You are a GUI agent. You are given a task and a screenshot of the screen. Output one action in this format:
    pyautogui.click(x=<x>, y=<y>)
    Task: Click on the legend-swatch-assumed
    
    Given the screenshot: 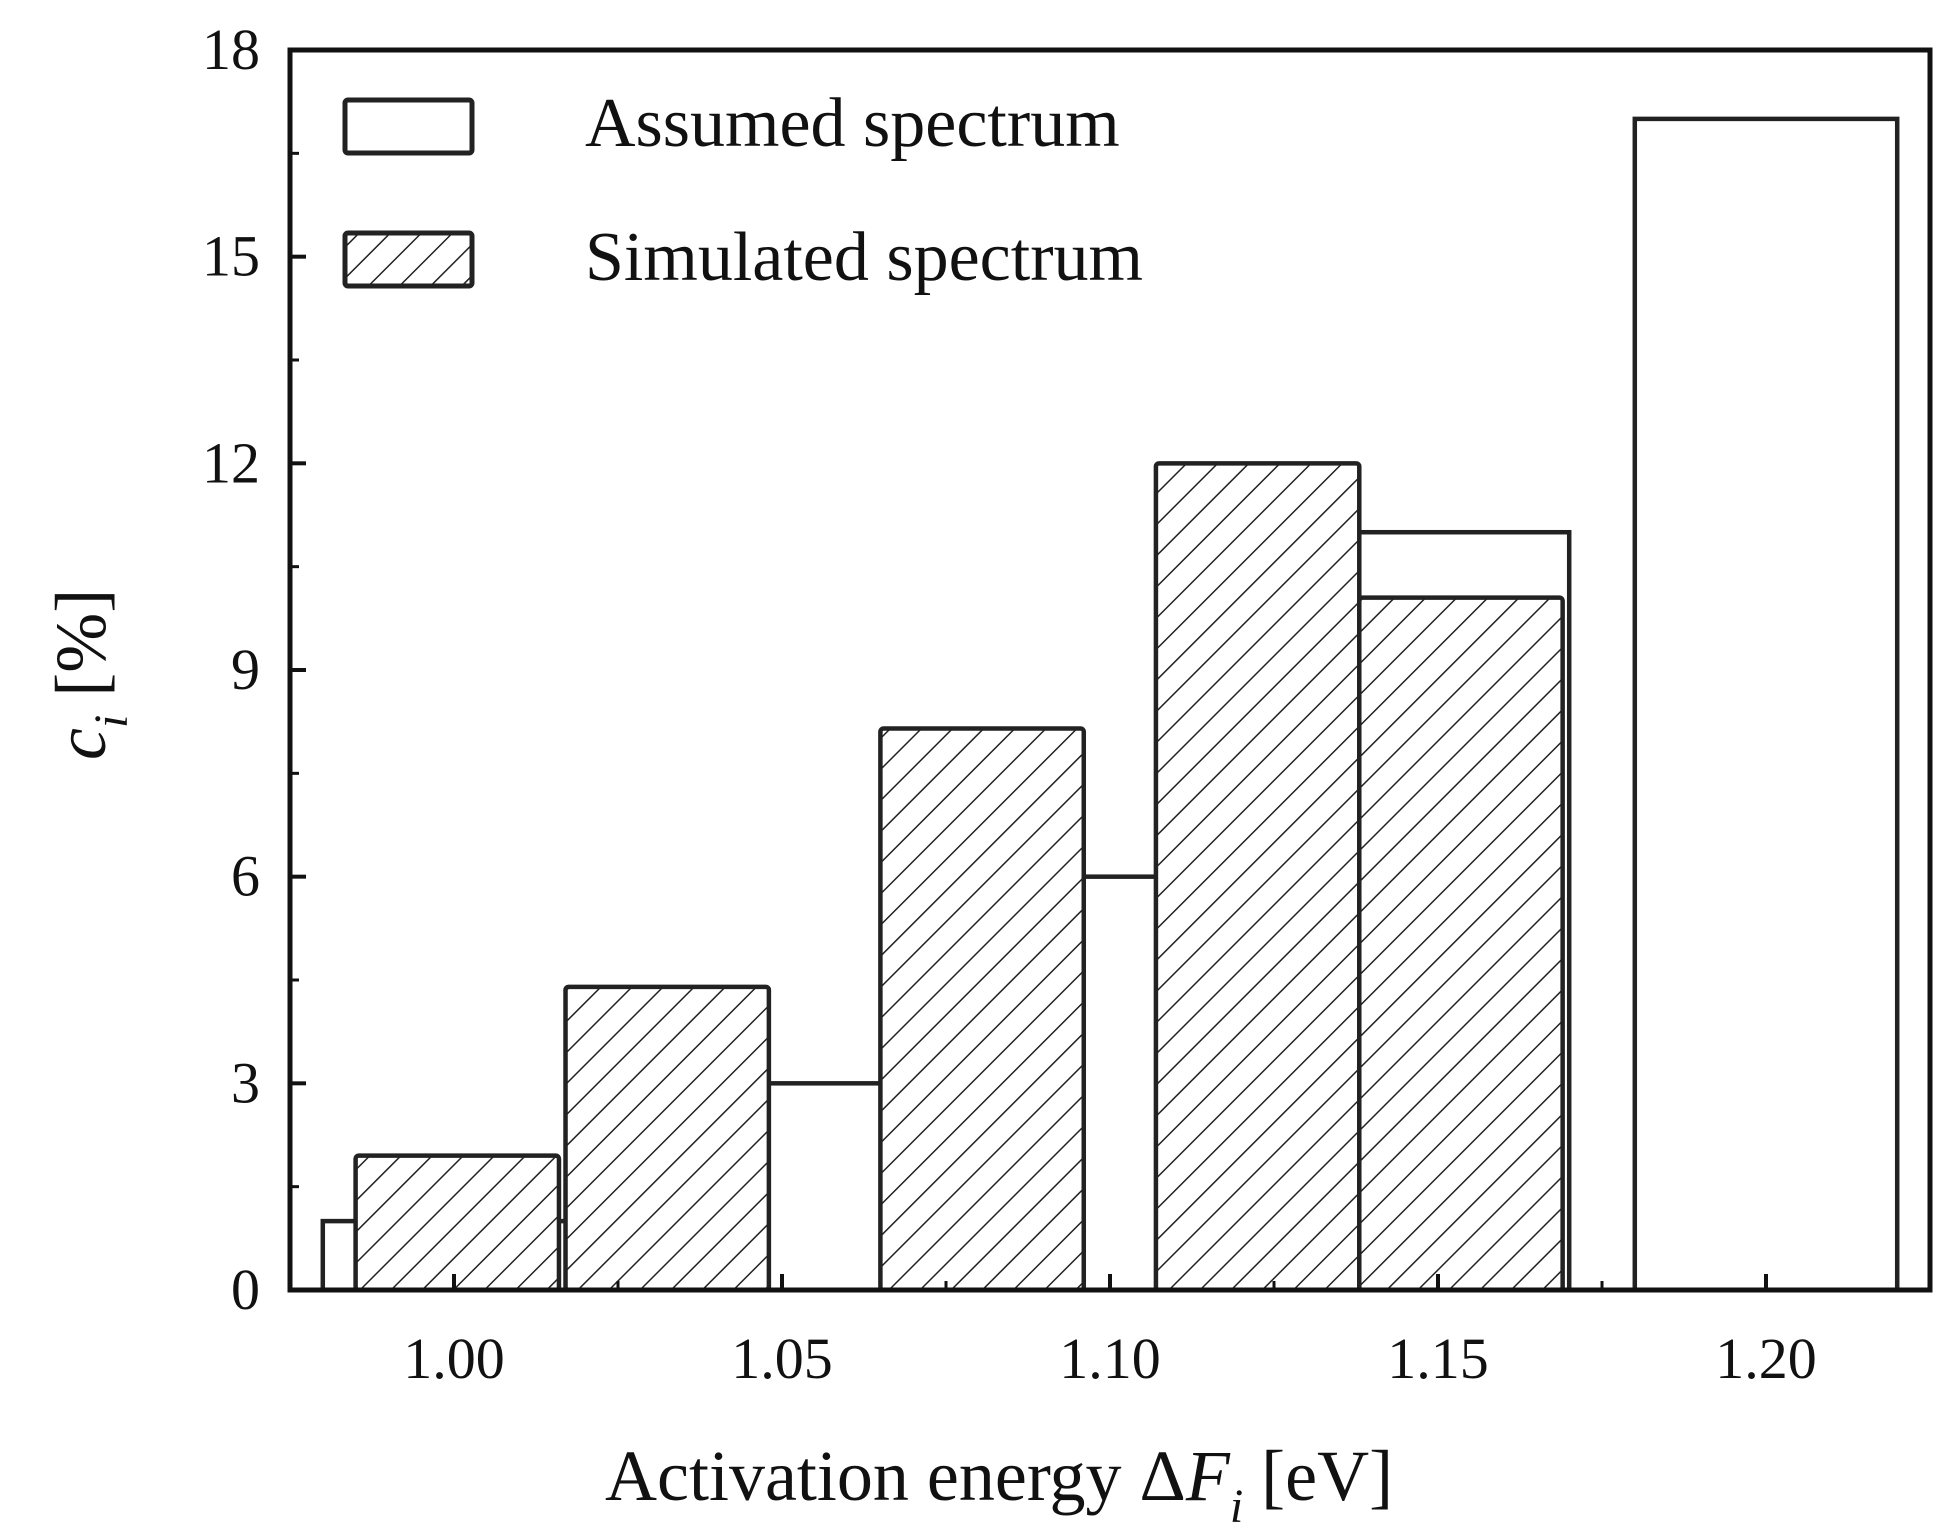 What is the action you would take?
    pyautogui.click(x=408, y=126)
    